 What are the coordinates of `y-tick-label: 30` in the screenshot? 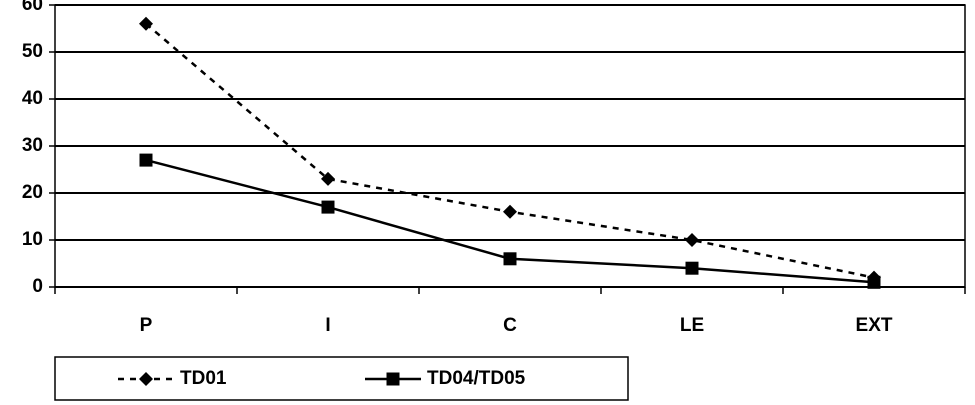 It's located at (32, 145).